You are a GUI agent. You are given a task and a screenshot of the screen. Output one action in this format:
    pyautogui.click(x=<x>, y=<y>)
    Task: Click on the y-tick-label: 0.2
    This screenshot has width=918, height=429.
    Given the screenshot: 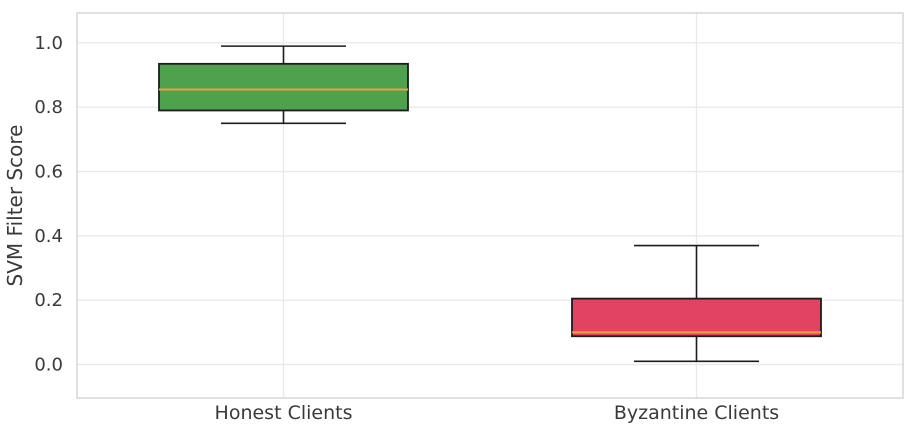 What is the action you would take?
    pyautogui.click(x=48, y=300)
    